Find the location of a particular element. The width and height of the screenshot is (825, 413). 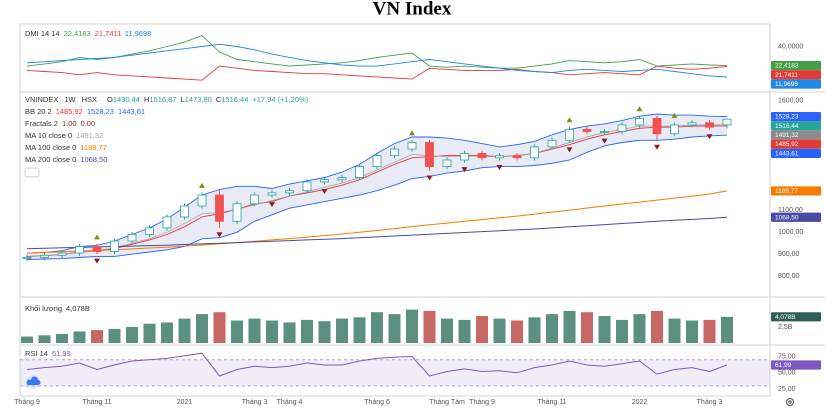

x-tick-label: 2021 is located at coordinates (185, 402).